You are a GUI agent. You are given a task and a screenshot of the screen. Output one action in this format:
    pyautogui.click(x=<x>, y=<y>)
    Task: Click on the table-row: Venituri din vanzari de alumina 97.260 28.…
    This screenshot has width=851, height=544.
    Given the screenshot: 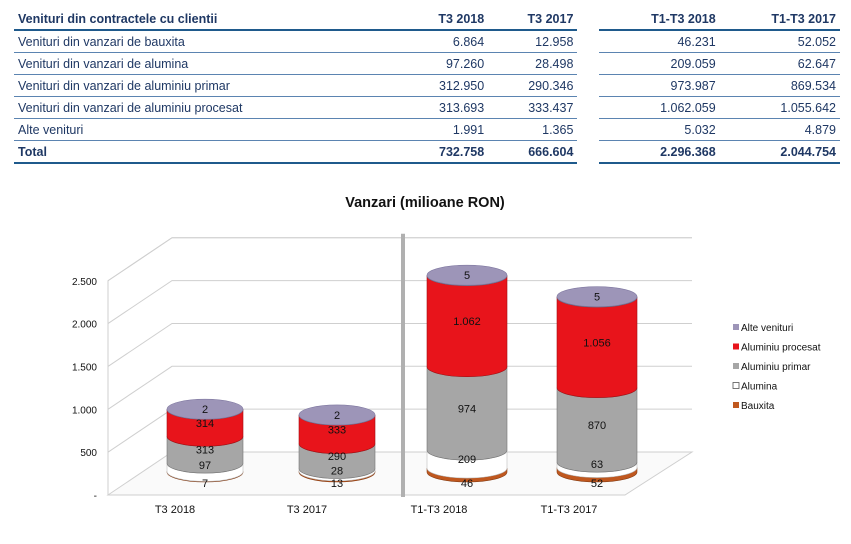 What is the action you would take?
    pyautogui.click(x=427, y=63)
    